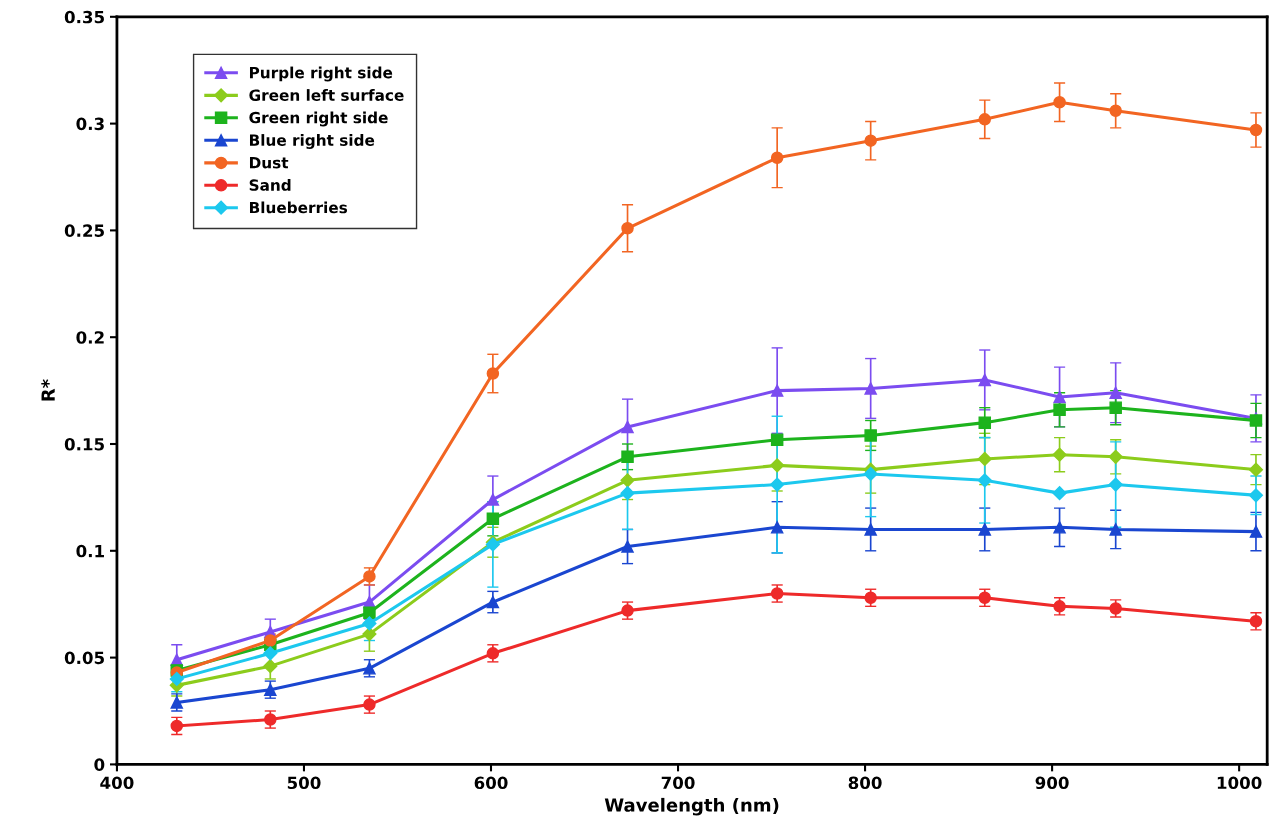  Describe the element at coordinates (304, 783) in the screenshot. I see `x-tick-label: 500` at that location.